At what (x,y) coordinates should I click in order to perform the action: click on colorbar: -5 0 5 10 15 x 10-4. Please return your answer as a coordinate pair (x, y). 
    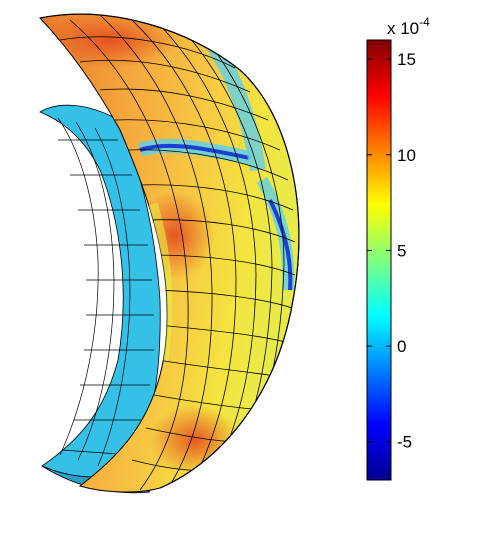
    Looking at the image, I should click on (398, 248).